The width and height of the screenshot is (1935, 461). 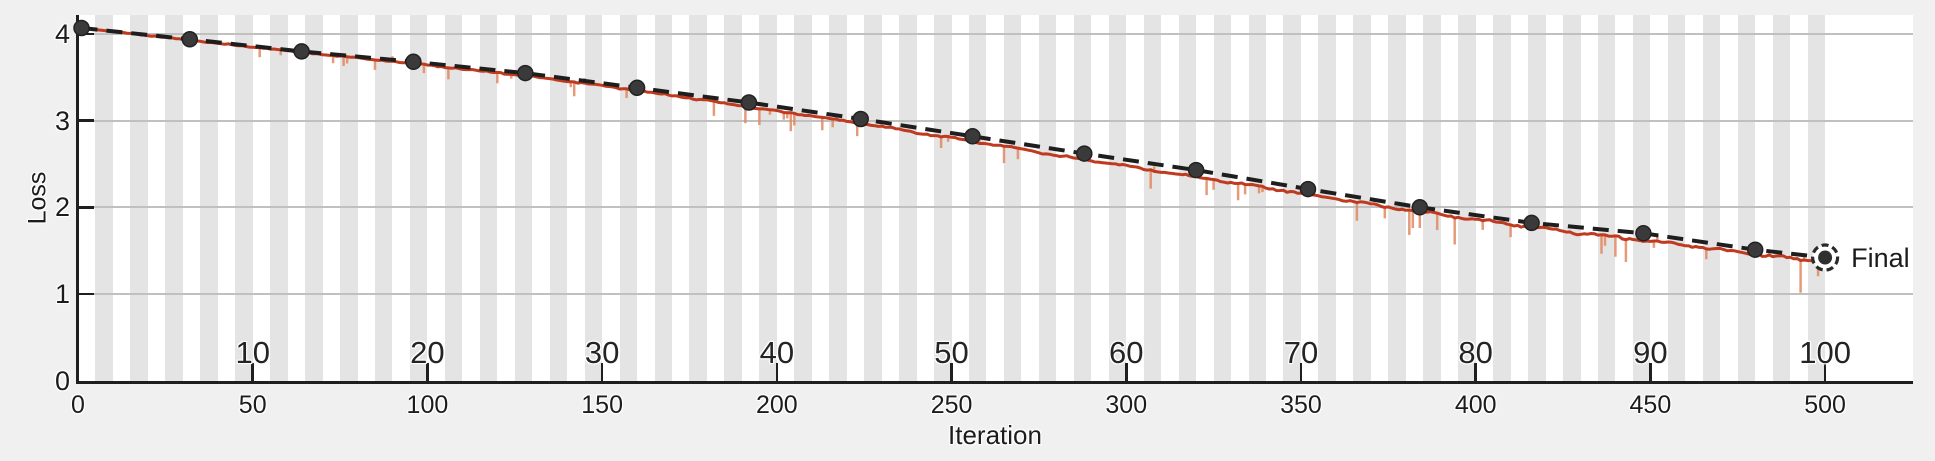 I want to click on epoch-tick-label: 30, so click(x=602, y=352).